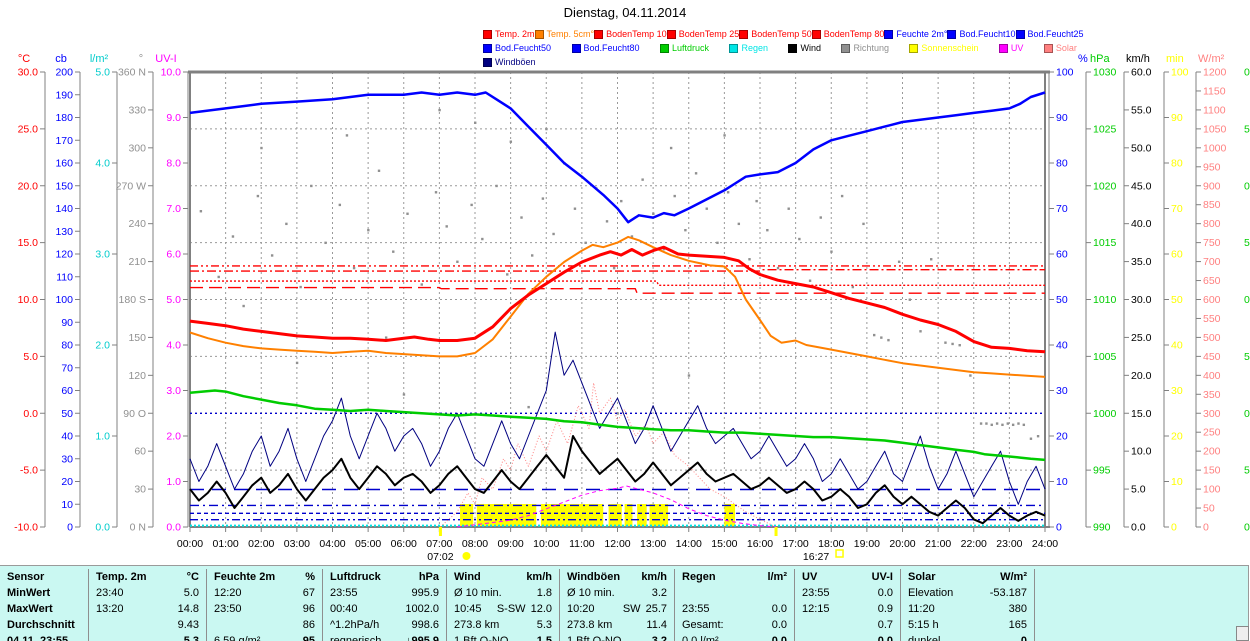 The image size is (1250, 641). What do you see at coordinates (28, 73) in the screenshot?
I see `axis-tick-label: 30.0` at bounding box center [28, 73].